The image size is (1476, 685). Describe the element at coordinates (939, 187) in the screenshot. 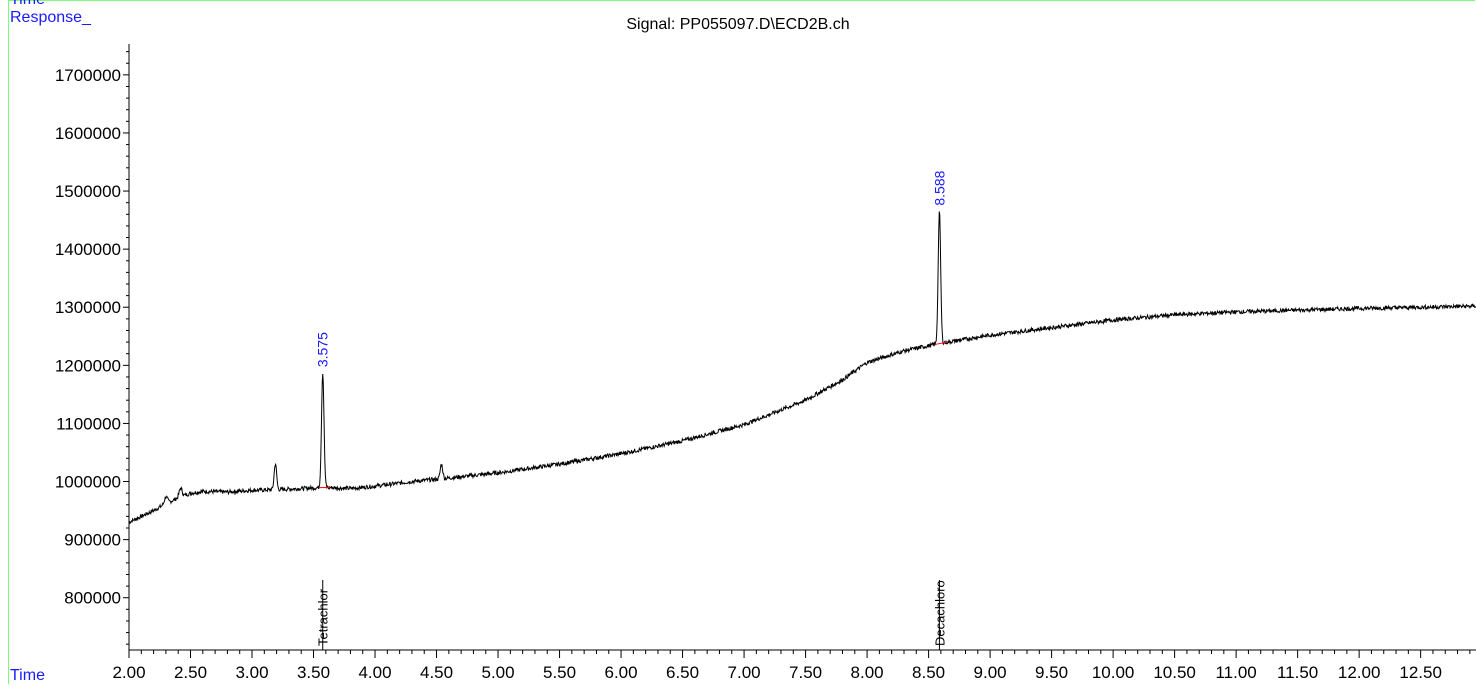

I see `peak-rt-label: 8.588` at that location.